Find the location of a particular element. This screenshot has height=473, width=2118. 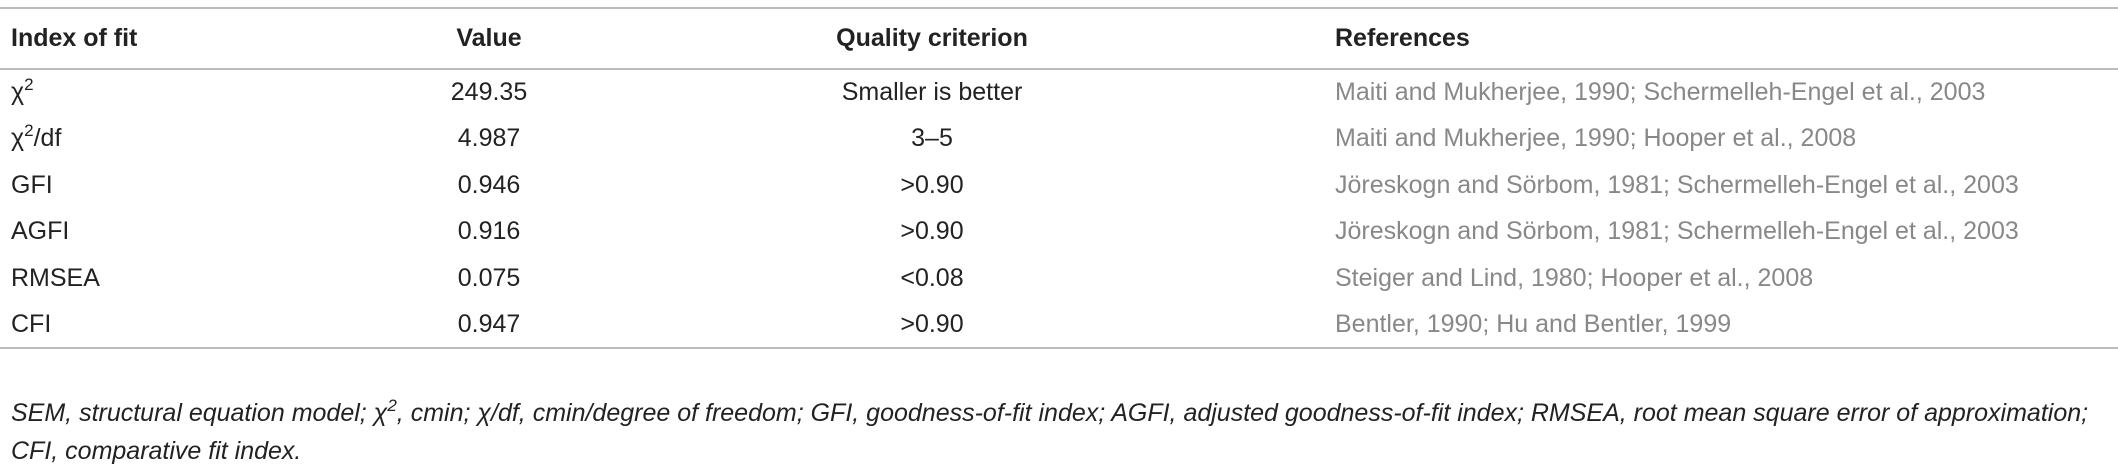

table-cell: 3–5 is located at coordinates (932, 138).